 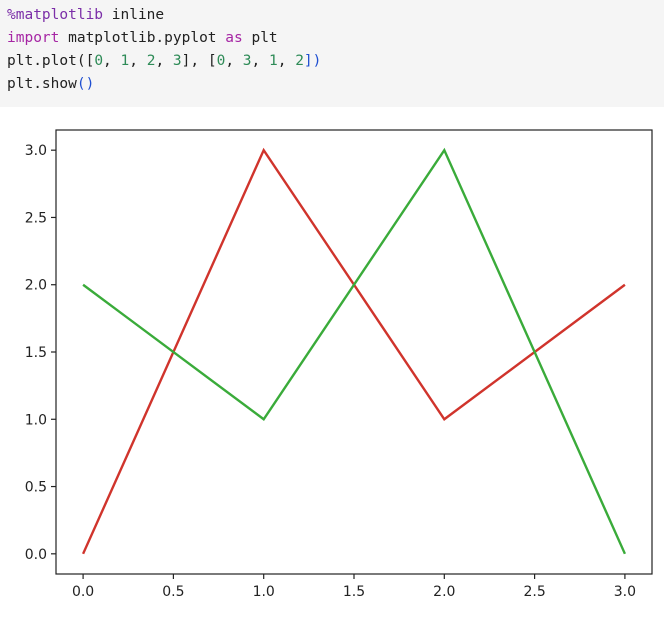 I want to click on code-line: plt.plot([0, 1, 2, 3], [0, 3, 1, 2]), so click(x=335, y=61).